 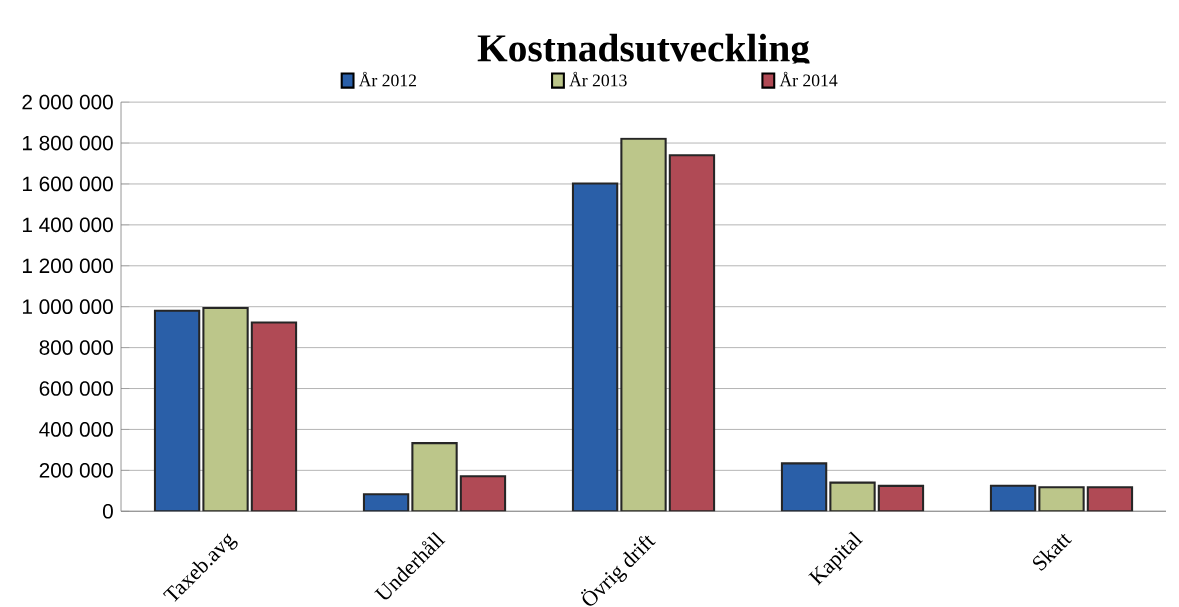 What do you see at coordinates (67, 225) in the screenshot?
I see `y-tick-label: 1 400 000` at bounding box center [67, 225].